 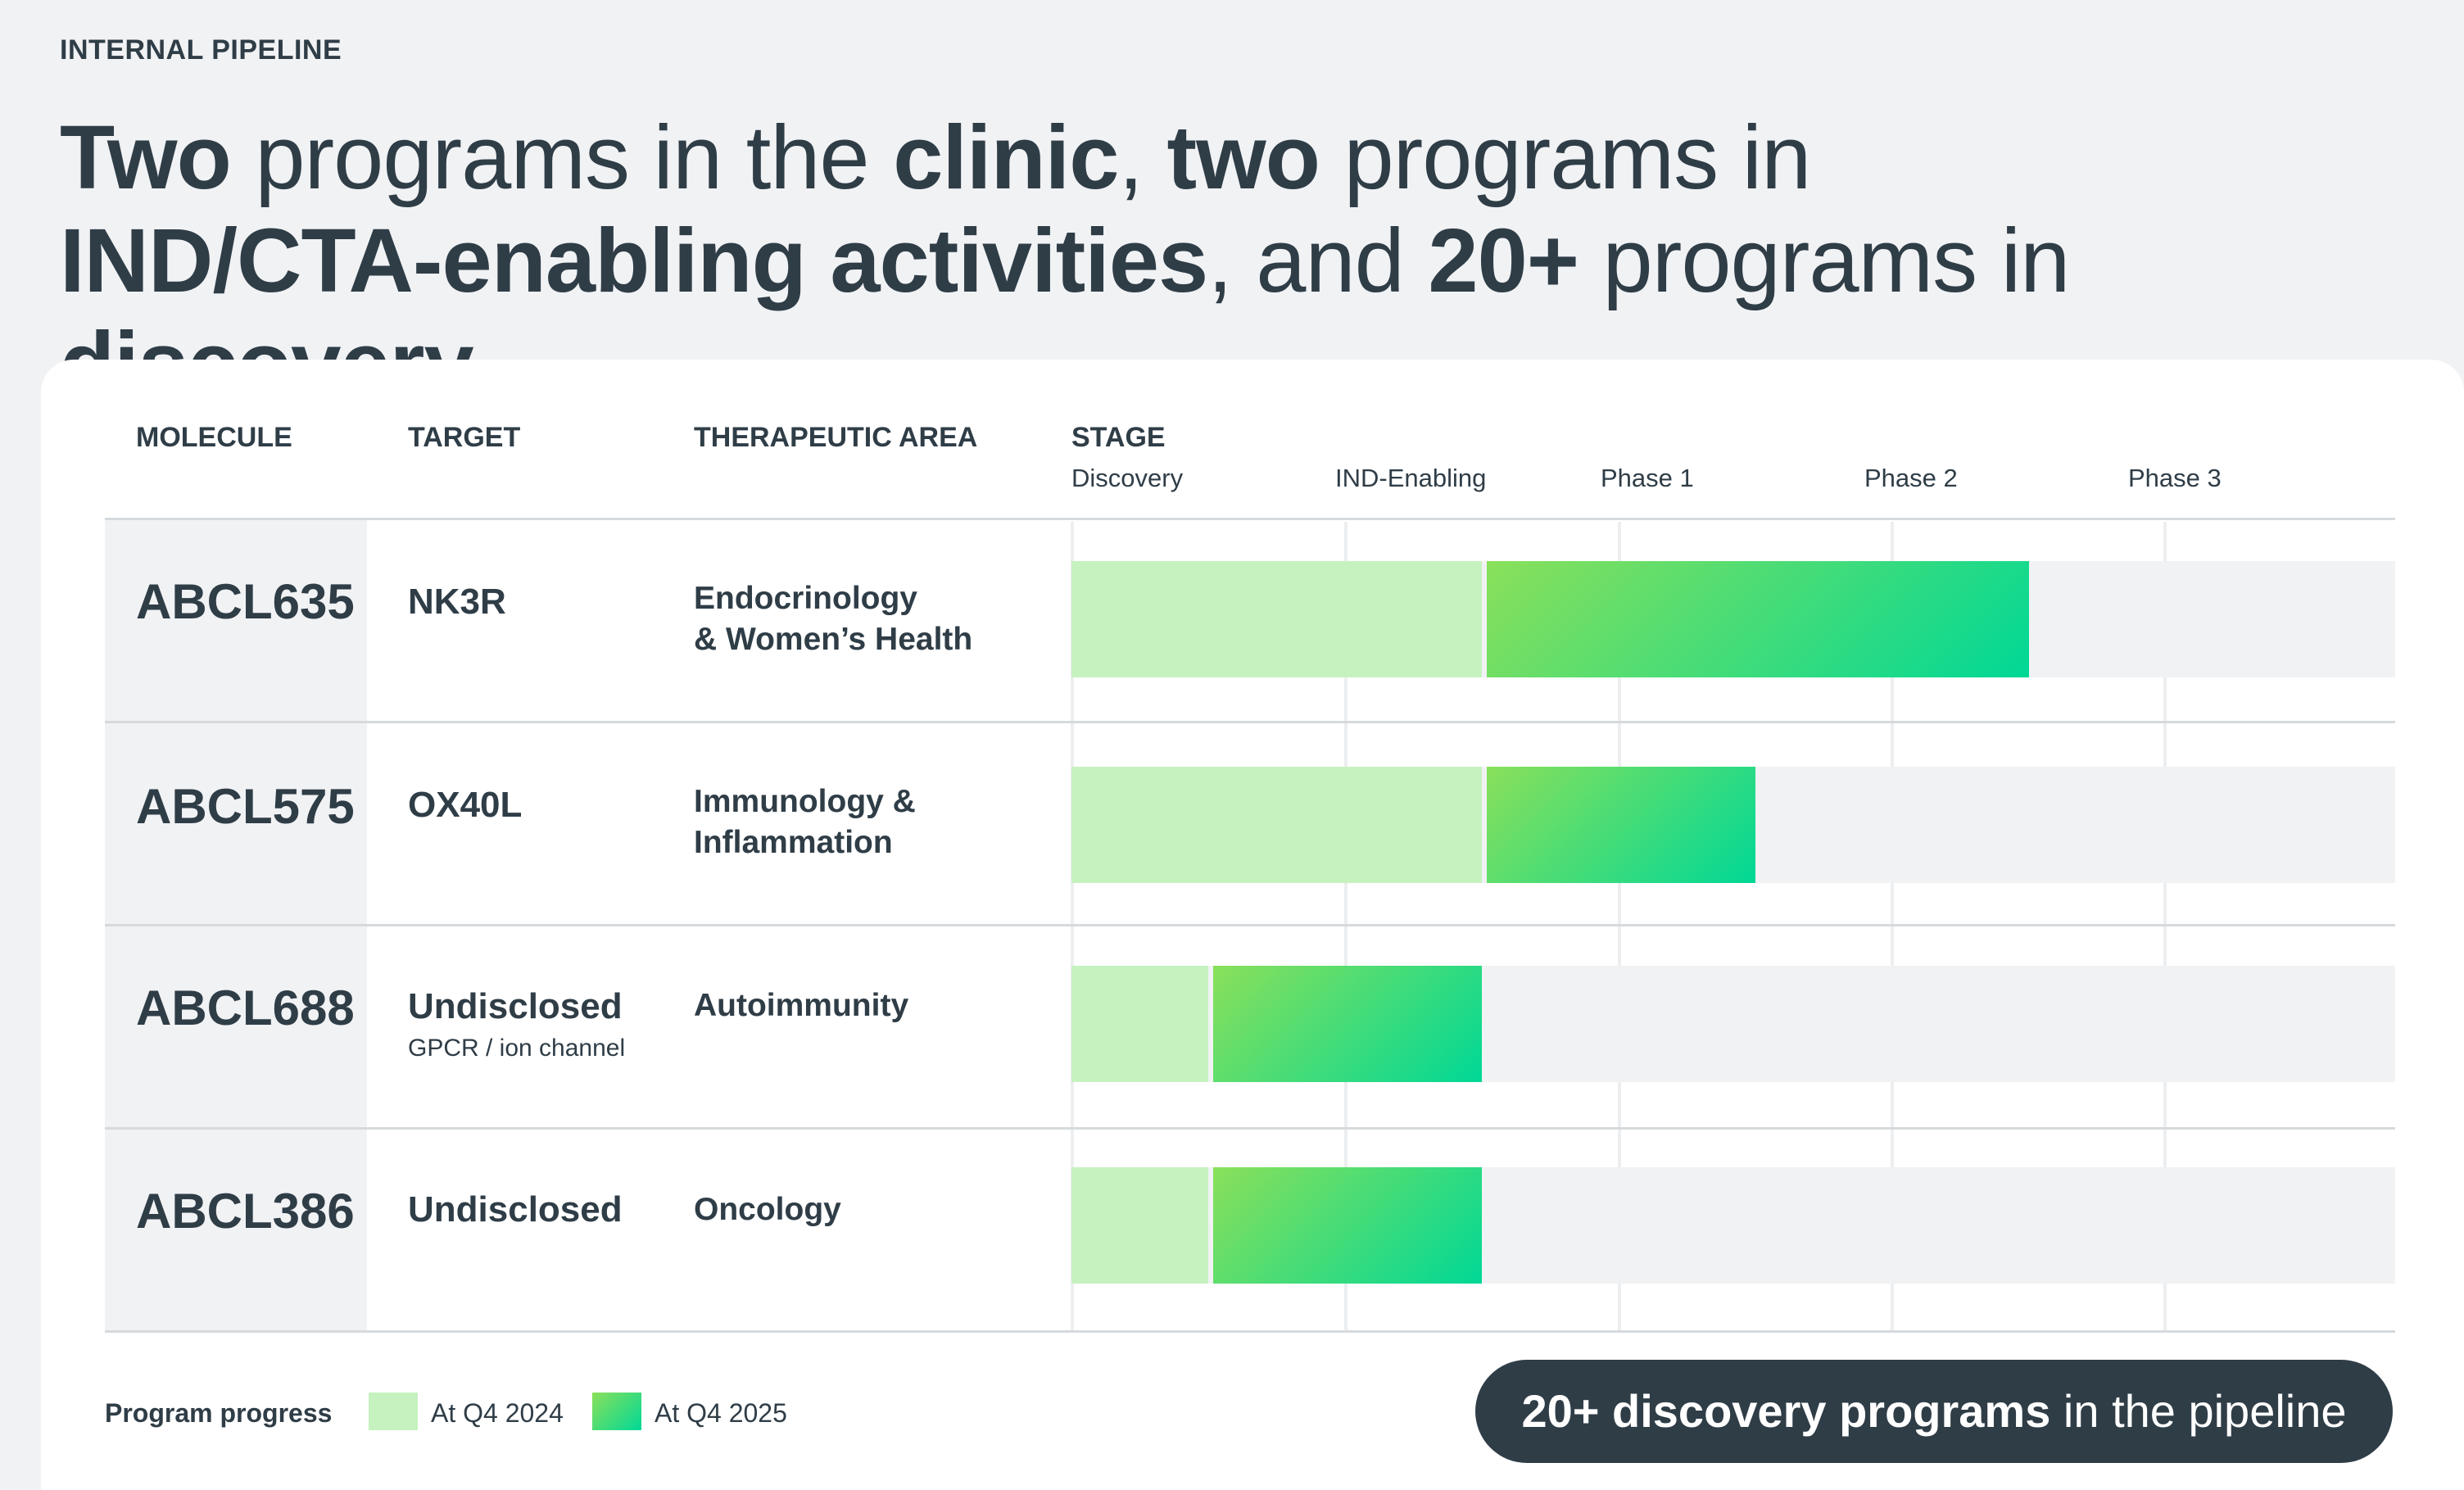 I want to click on headline-part: clinic, so click(x=1006, y=157).